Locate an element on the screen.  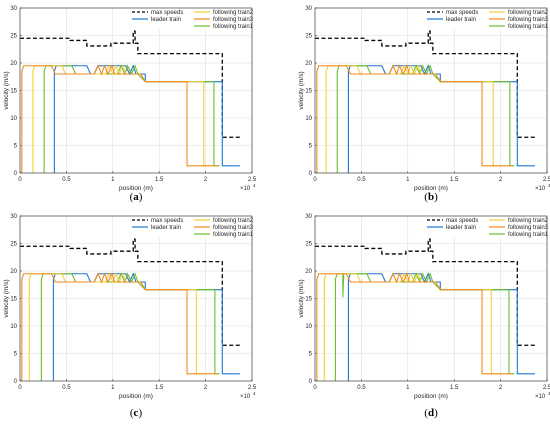
panel-caption: (d) is located at coordinates (431, 413).